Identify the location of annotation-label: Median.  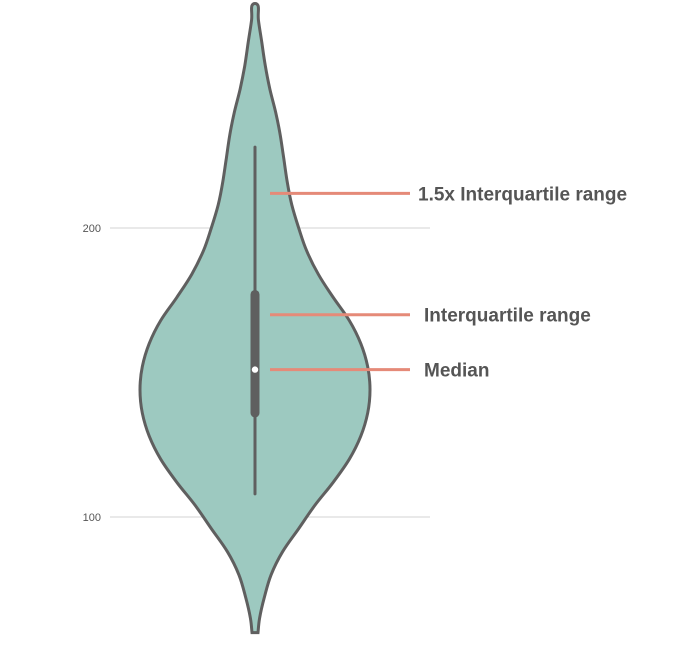
(456, 371).